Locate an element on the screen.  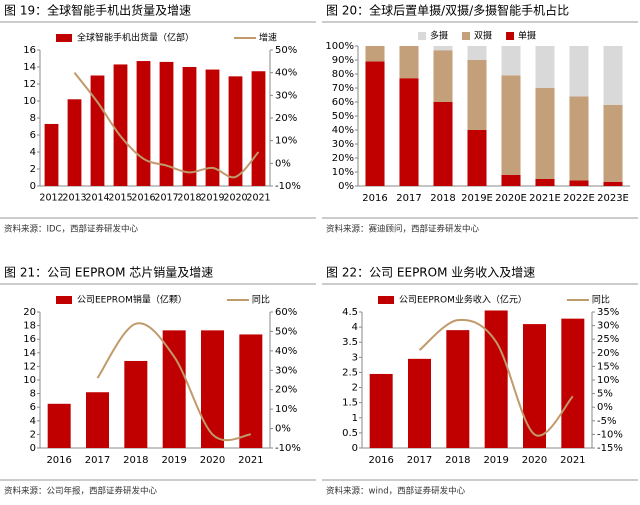
y2-tick-label: 25% is located at coordinates (608, 339).